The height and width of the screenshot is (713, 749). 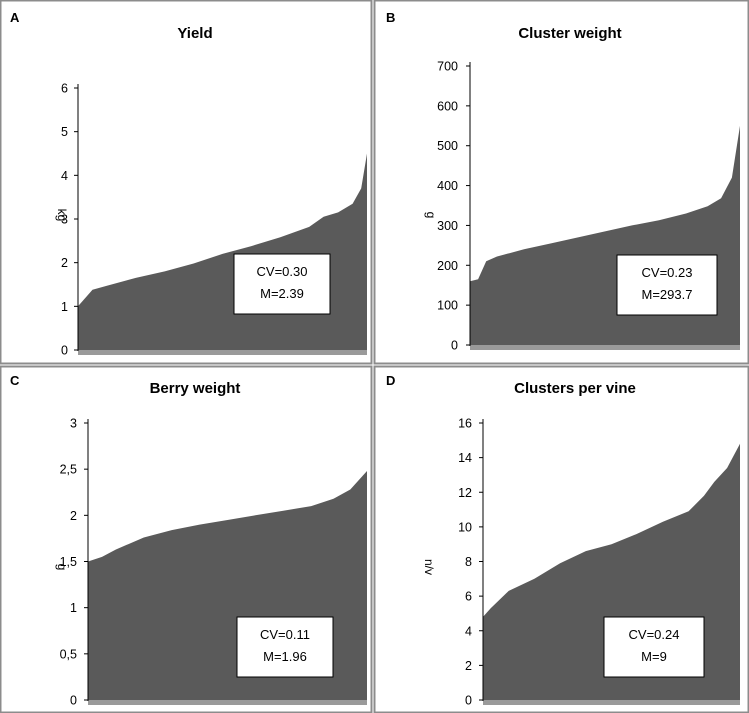 What do you see at coordinates (447, 266) in the screenshot?
I see `y-tick-label: 200` at bounding box center [447, 266].